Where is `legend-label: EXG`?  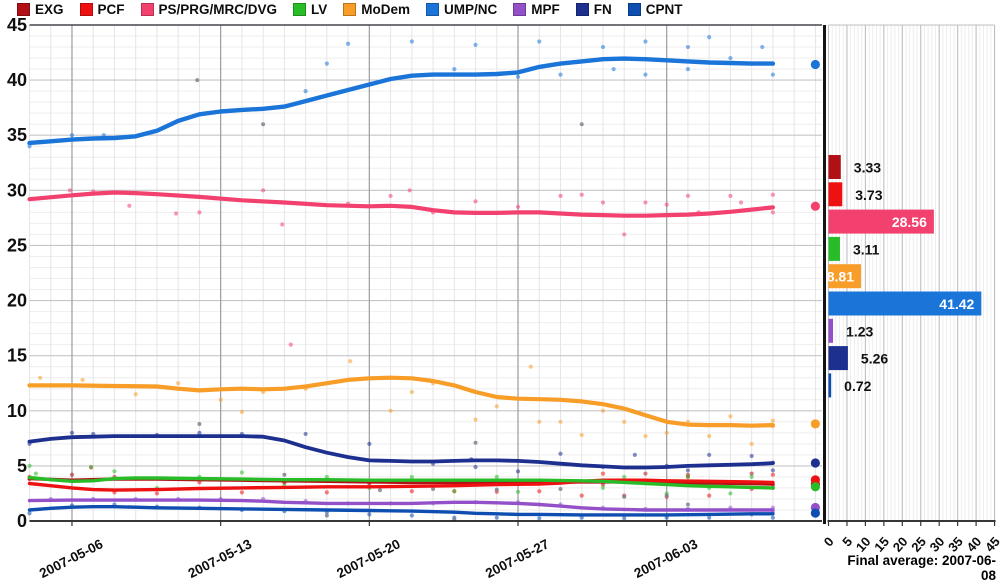
legend-label: EXG is located at coordinates (49, 9).